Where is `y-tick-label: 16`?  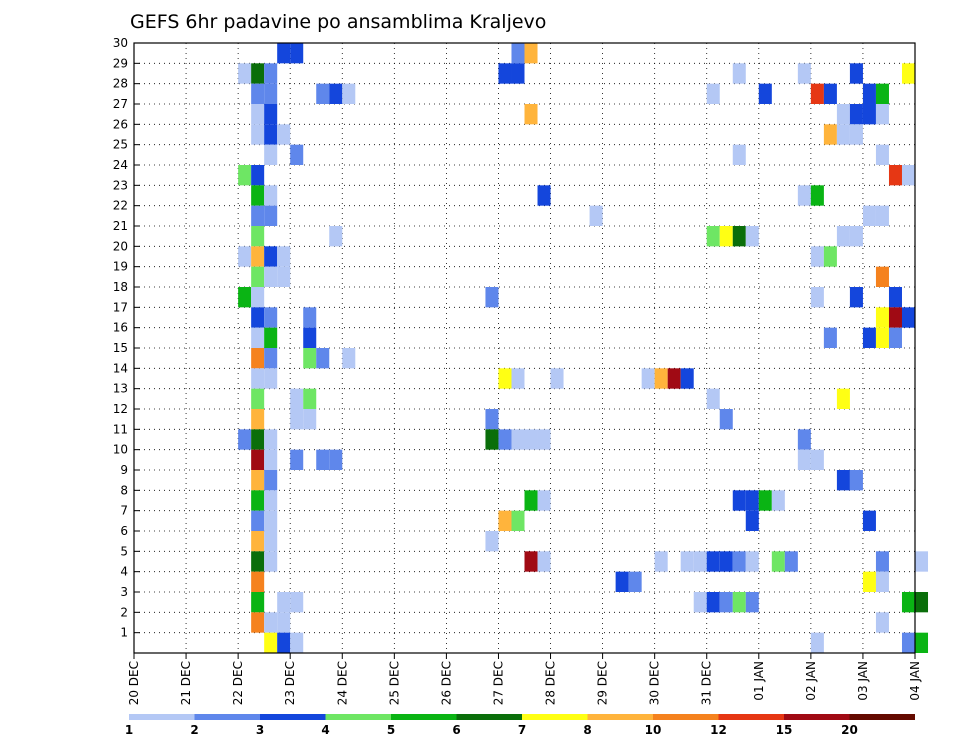
y-tick-label: 16 is located at coordinates (120, 328).